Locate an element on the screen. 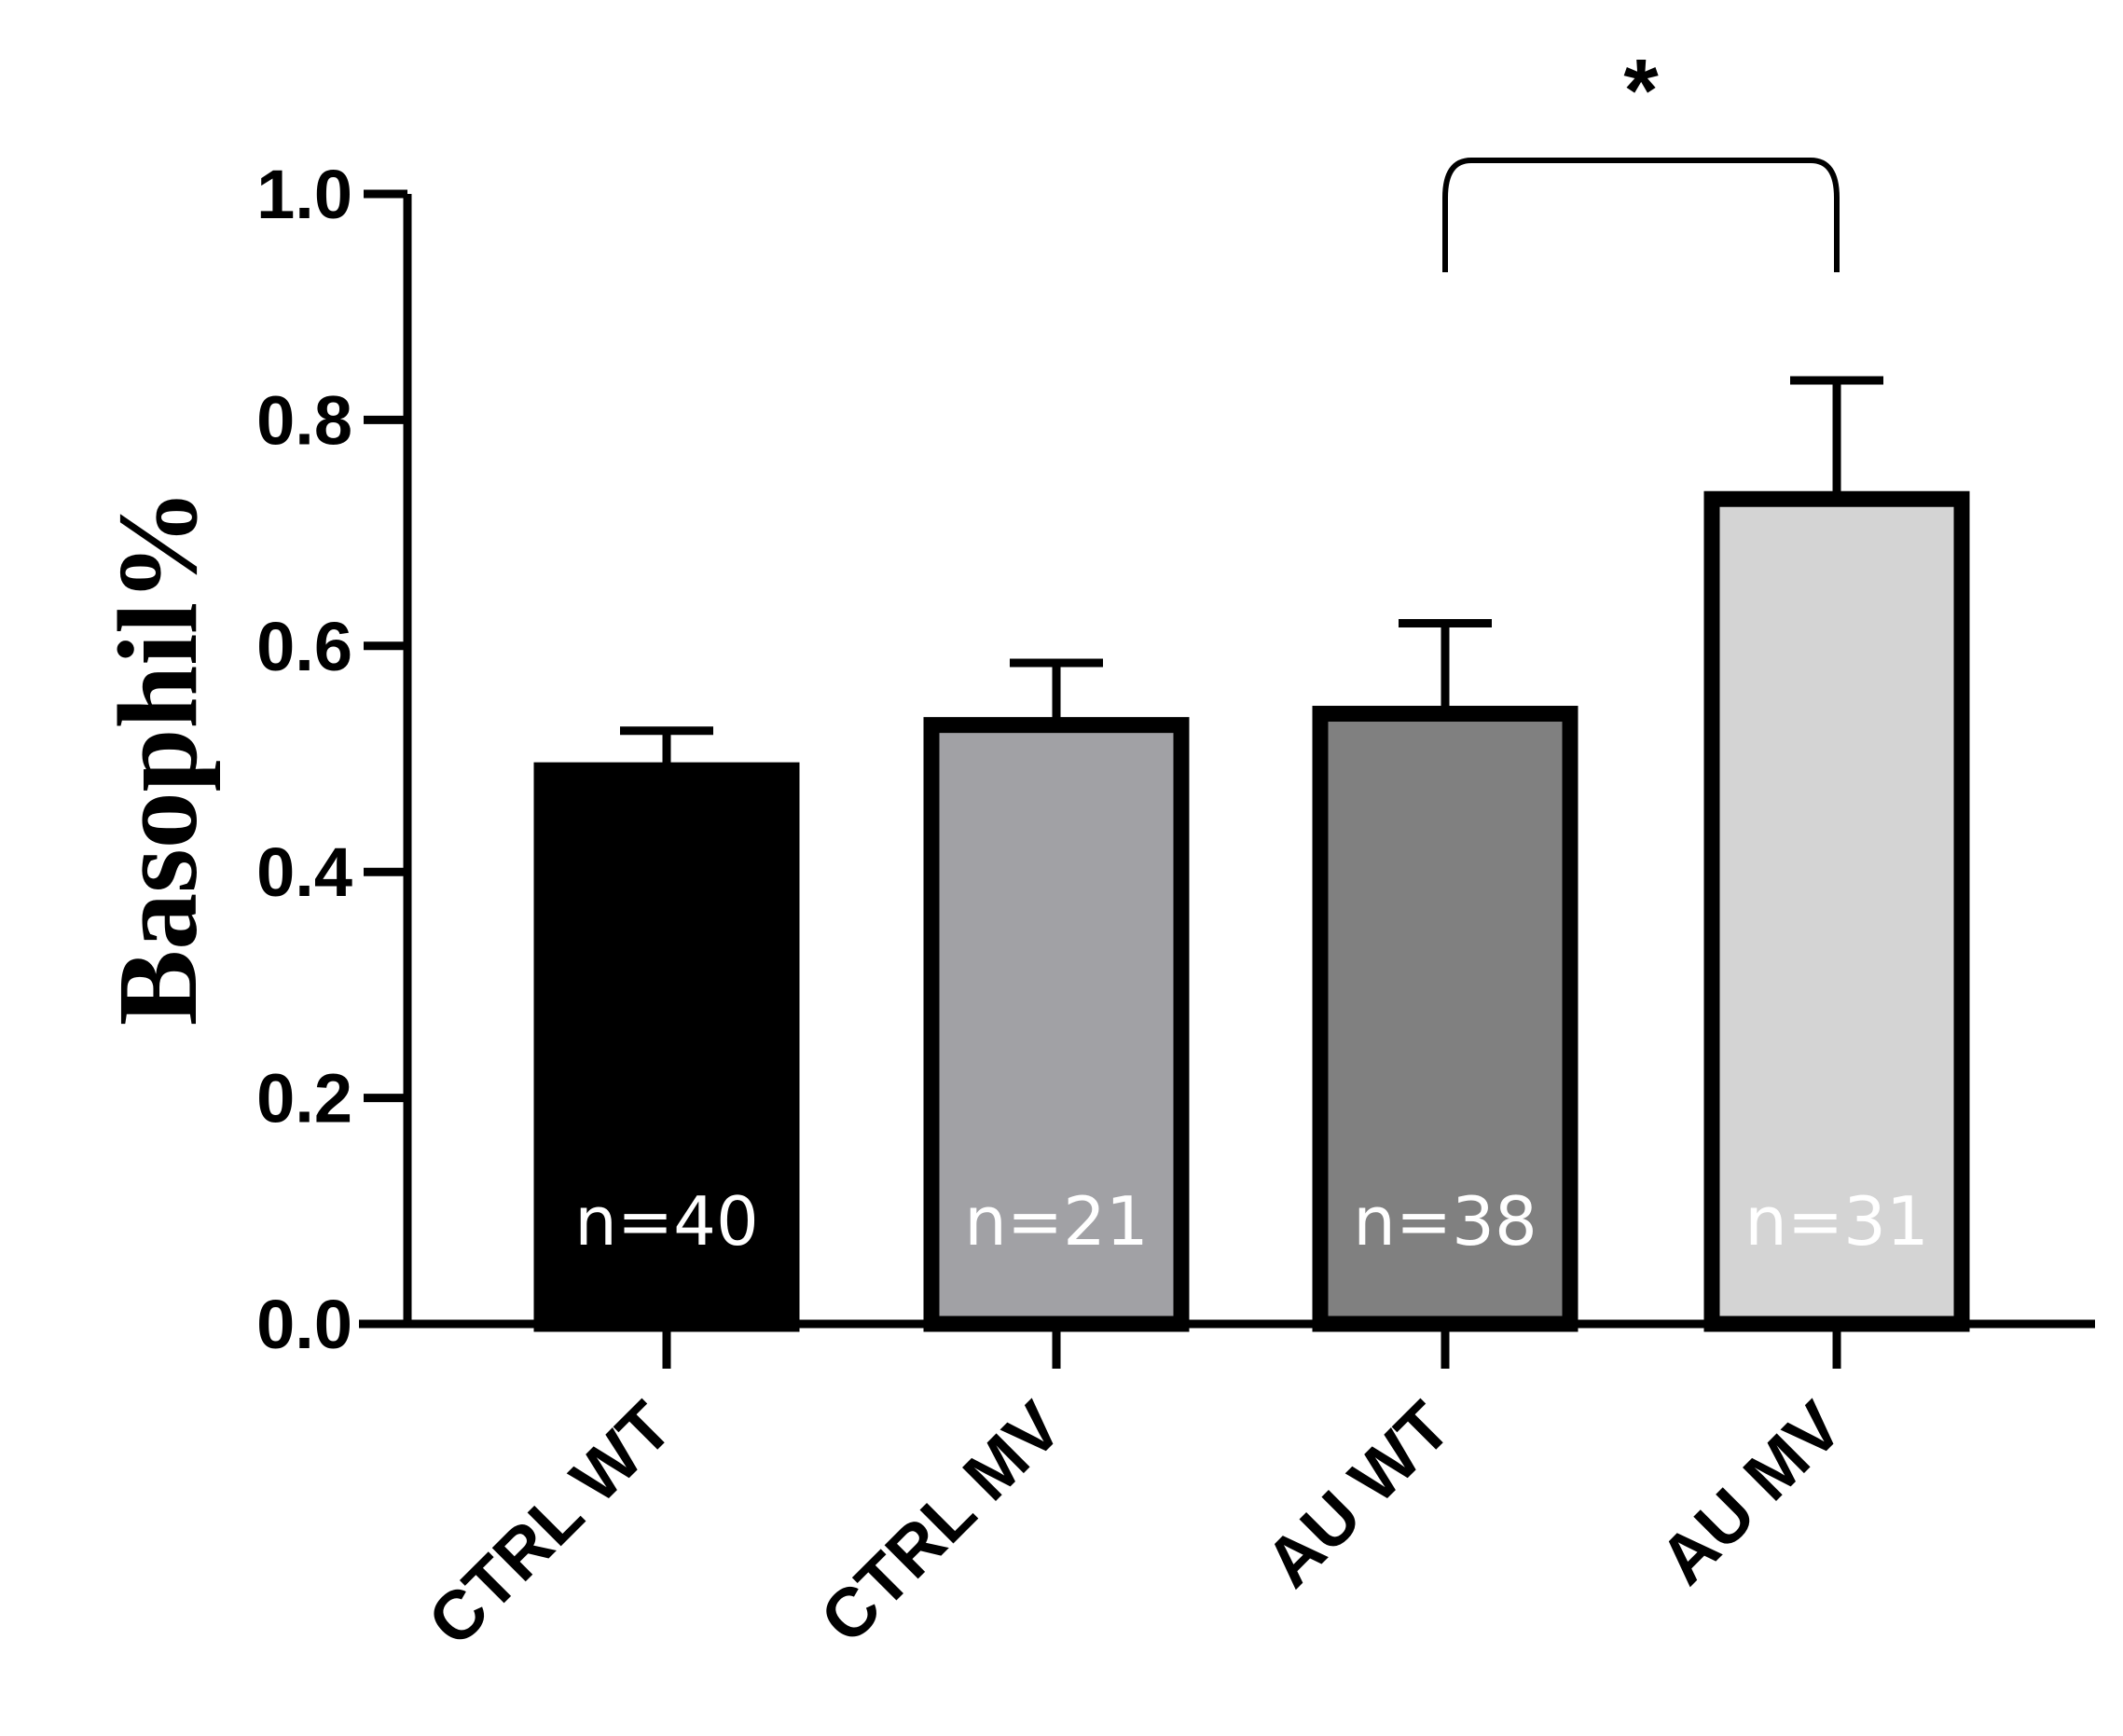  x-tick-label: CTRL MV is located at coordinates (941, 1522).